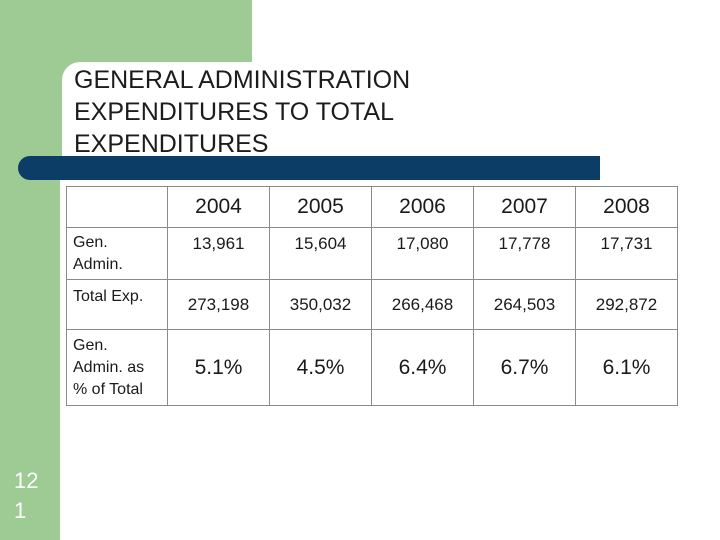 This screenshot has width=720, height=540. What do you see at coordinates (108, 389) in the screenshot?
I see `row-label-line: % of Total` at bounding box center [108, 389].